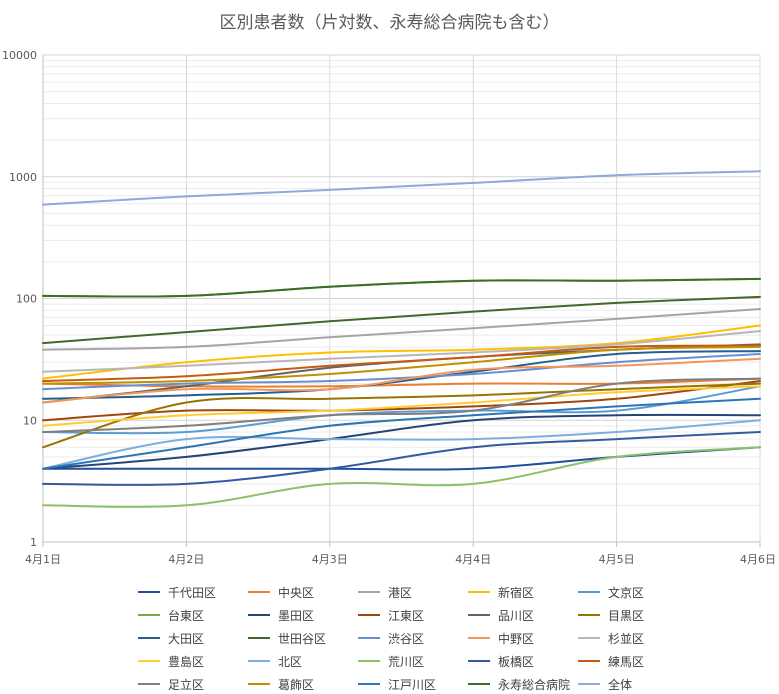 The width and height of the screenshot is (779, 694). I want to click on legend-label: 目黒区, so click(626, 615).